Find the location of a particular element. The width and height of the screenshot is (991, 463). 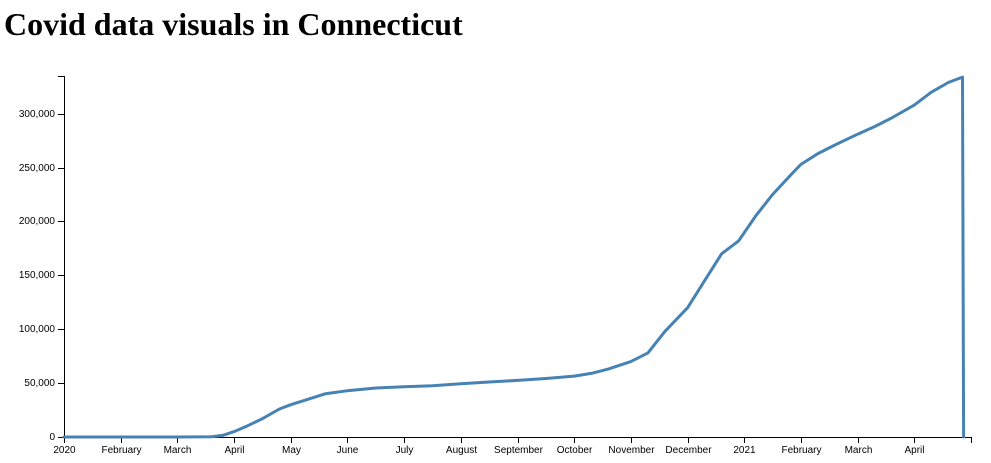

x-tick-label-4: May is located at coordinates (291, 450).